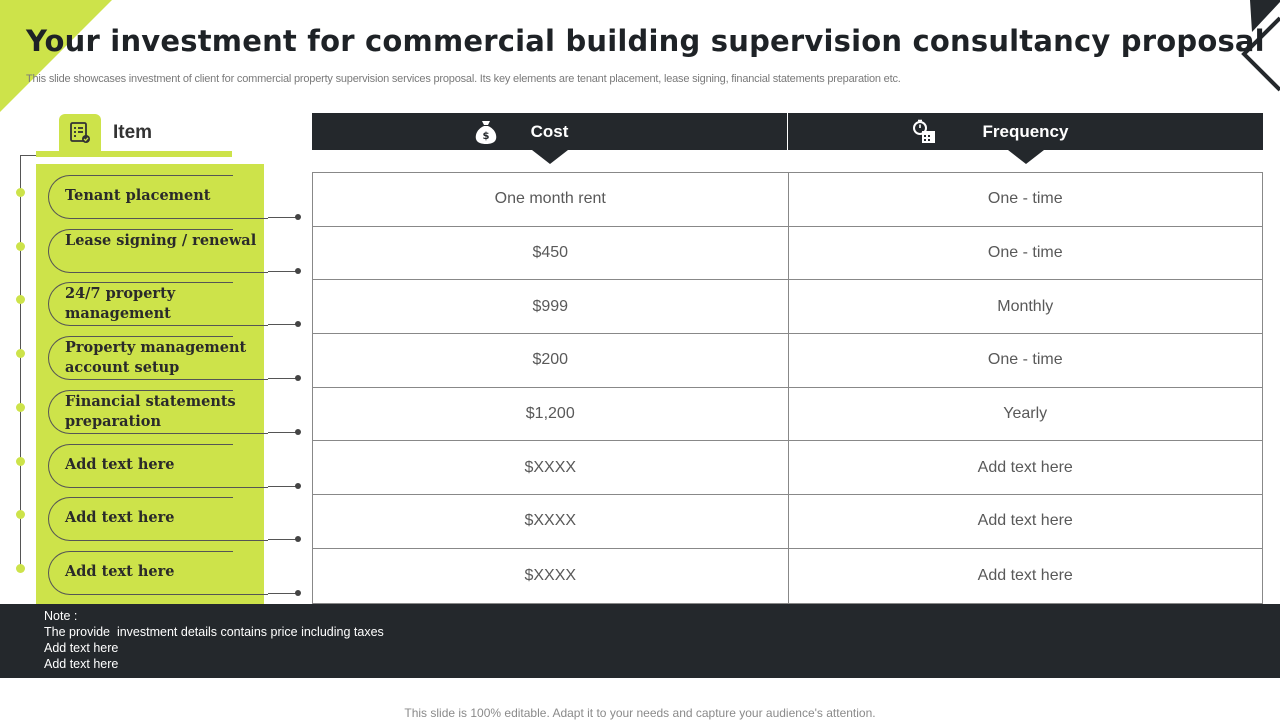 Image resolution: width=1280 pixels, height=720 pixels. I want to click on checklist-icon, so click(80, 133).